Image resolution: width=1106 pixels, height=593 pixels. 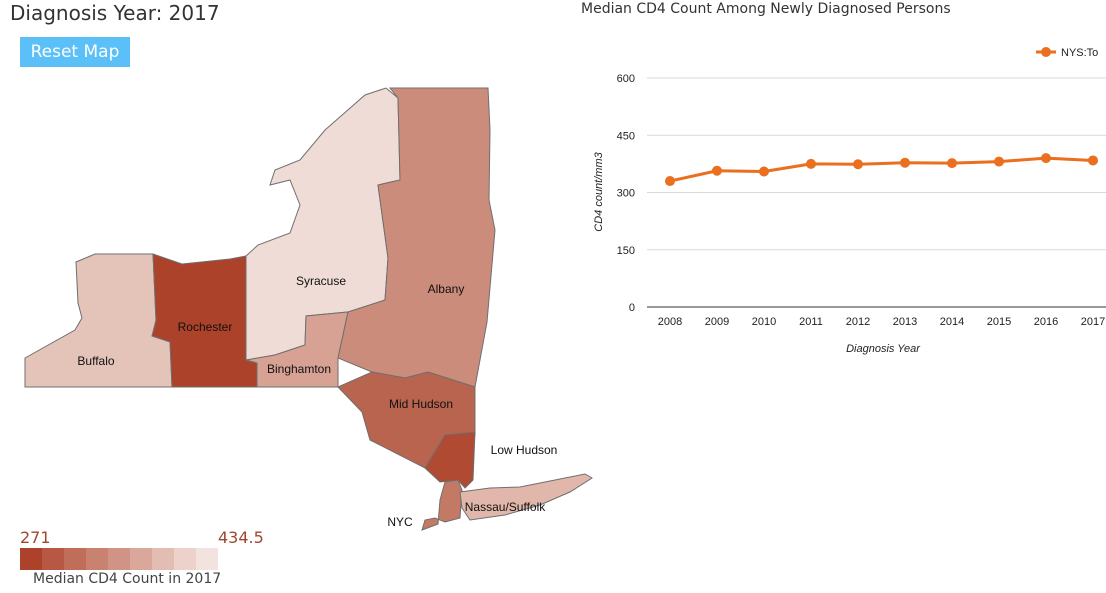 I want to click on legend-label: NYS:To, so click(x=1079, y=53).